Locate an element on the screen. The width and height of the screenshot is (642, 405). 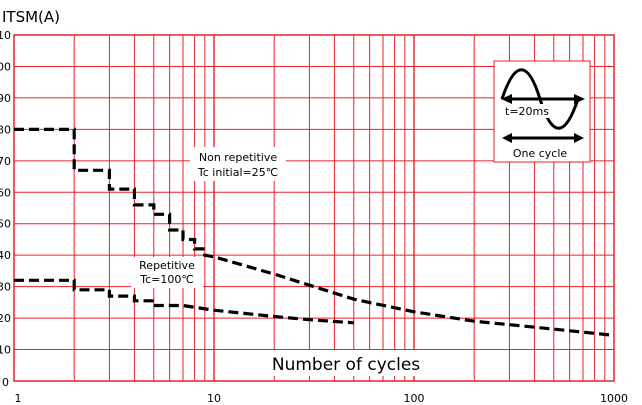
cycle-arrow-right-head is located at coordinates (579, 138).